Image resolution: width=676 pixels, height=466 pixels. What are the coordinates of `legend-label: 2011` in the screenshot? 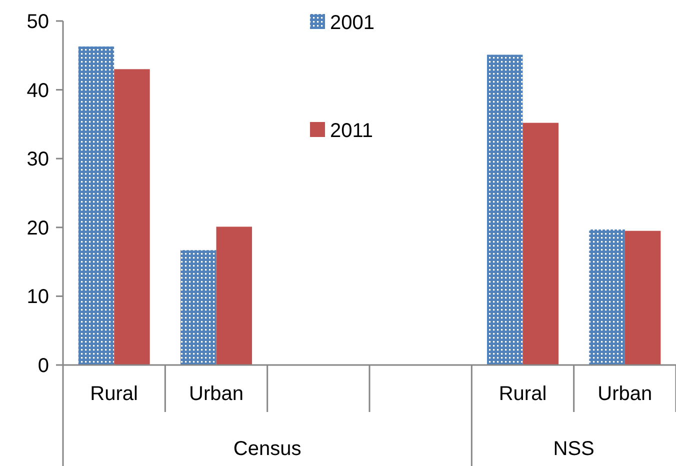 It's located at (352, 131).